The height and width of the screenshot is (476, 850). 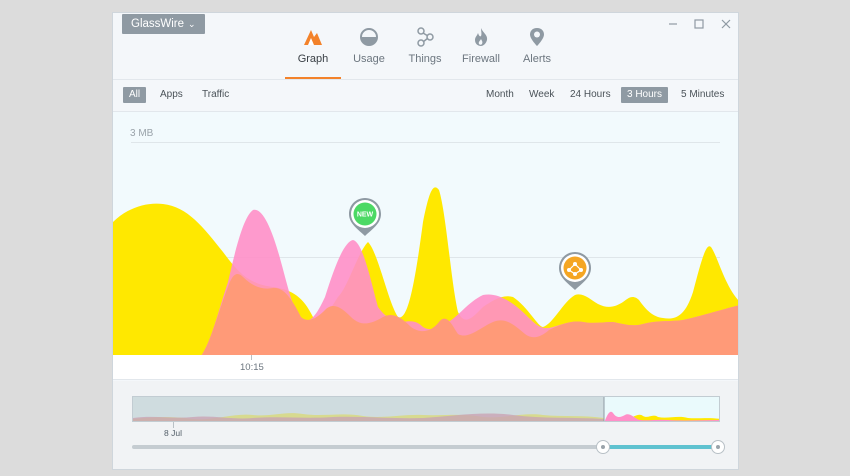 I want to click on range-3-hours: 3 Hours, so click(x=645, y=95).